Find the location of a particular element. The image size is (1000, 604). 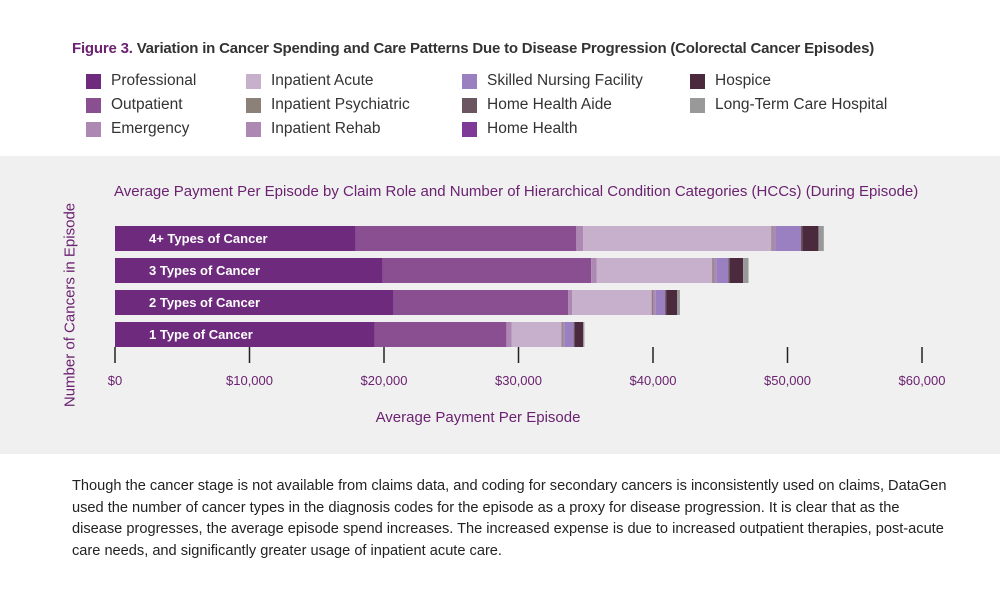

category-label: 4+ Types of Cancer is located at coordinates (208, 238).